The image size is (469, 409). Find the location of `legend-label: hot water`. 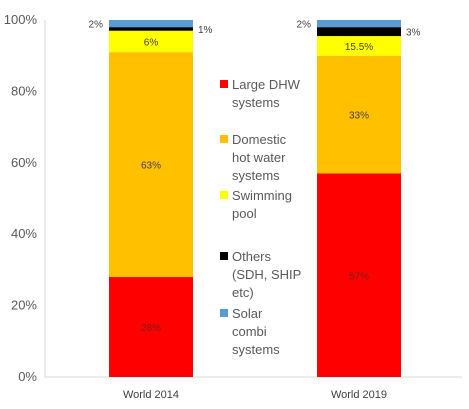

legend-label: hot water is located at coordinates (259, 157).